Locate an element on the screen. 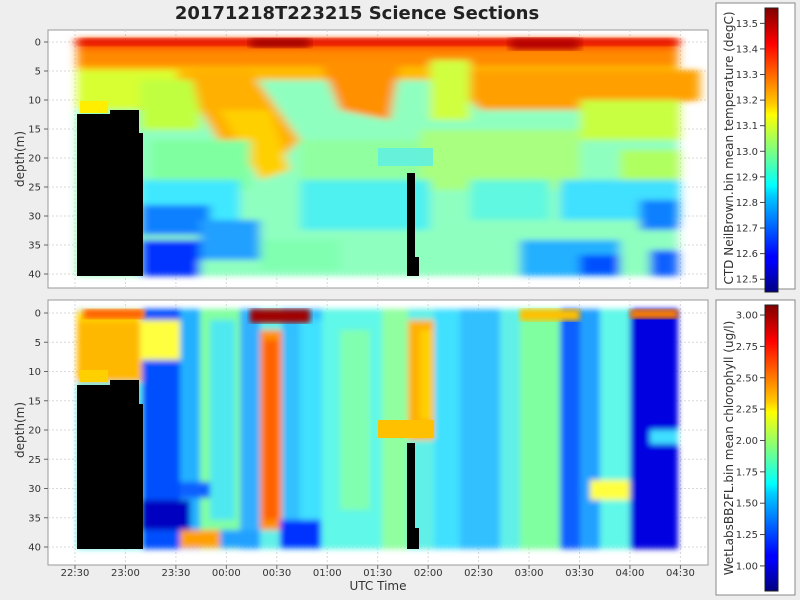 This screenshot has height=600, width=800. colorbar-tick-label: 13.2 is located at coordinates (747, 101).